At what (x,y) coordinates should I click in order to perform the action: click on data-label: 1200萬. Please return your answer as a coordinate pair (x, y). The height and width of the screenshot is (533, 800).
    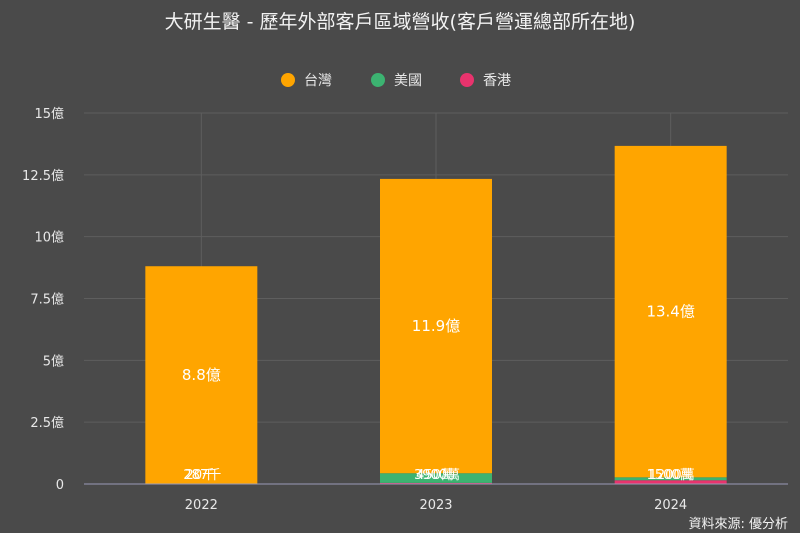
    Looking at the image, I should click on (672, 475).